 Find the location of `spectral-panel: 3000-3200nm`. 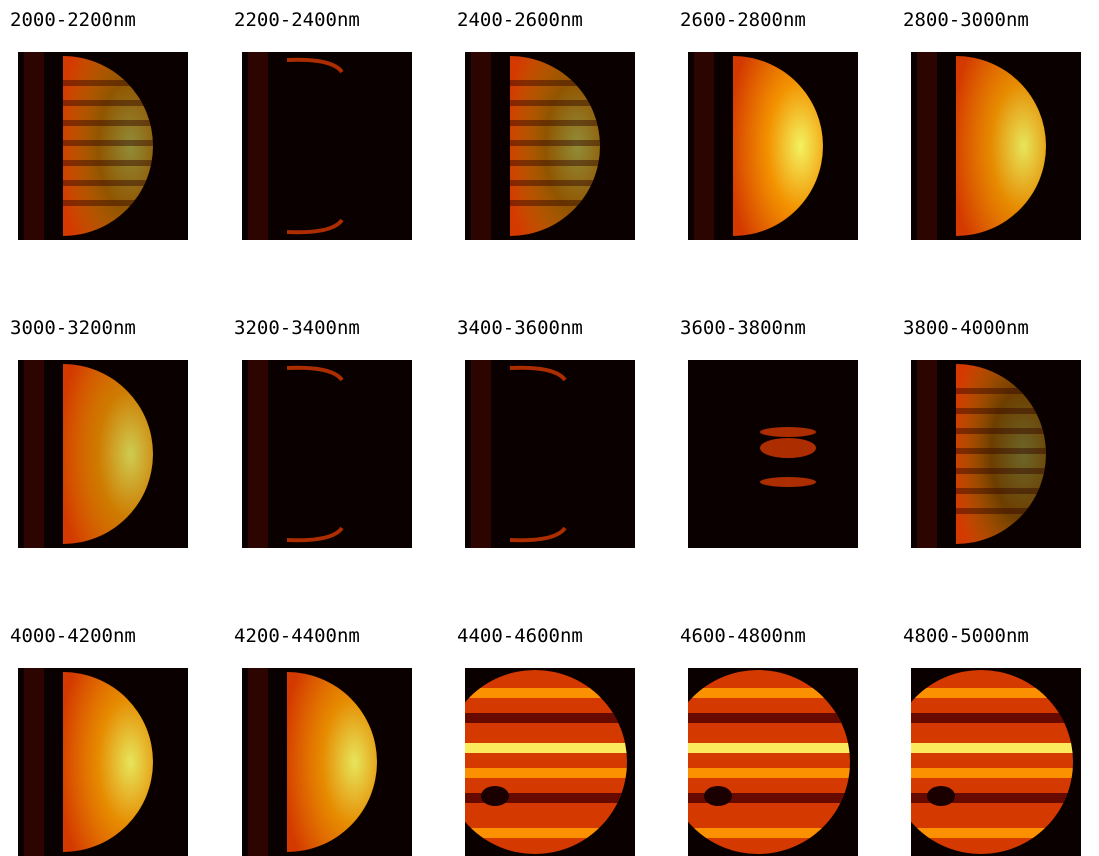

spectral-panel: 3000-3200nm is located at coordinates (110, 432).